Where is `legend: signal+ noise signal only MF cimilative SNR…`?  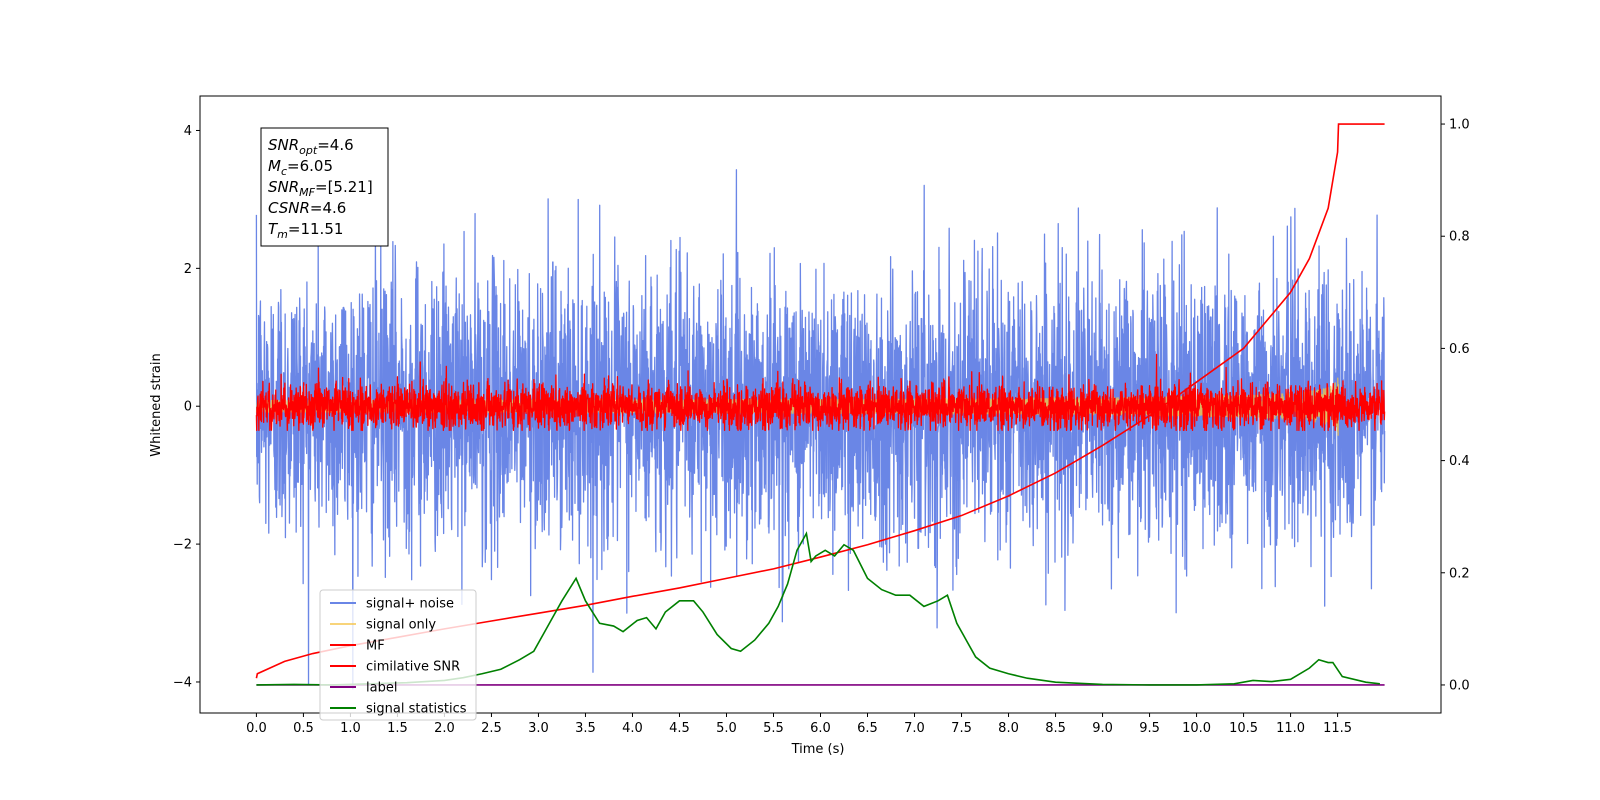 legend: signal+ noise signal only MF cimilative SNR… is located at coordinates (398, 655).